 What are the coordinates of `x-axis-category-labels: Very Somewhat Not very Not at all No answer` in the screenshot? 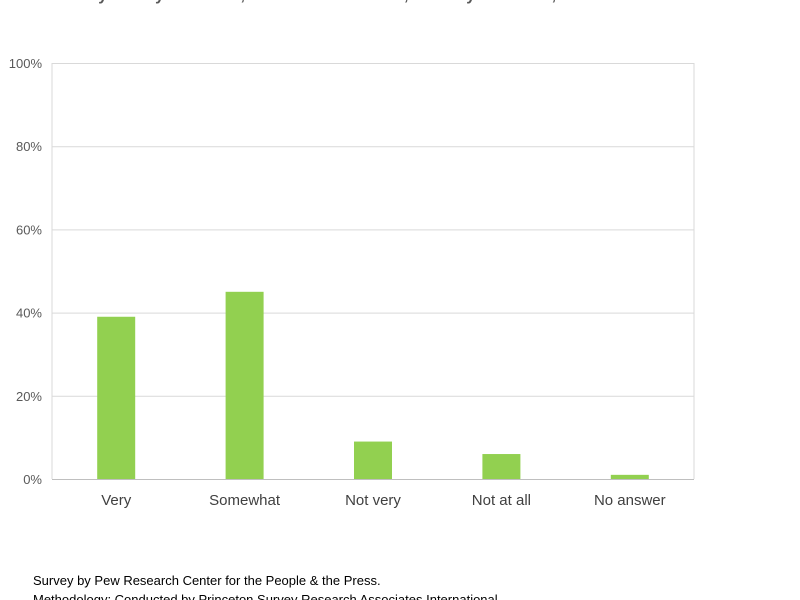 It's located at (383, 500).